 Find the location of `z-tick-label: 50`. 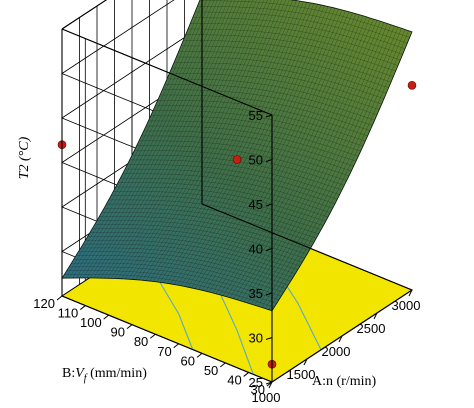

z-tick-label: 50 is located at coordinates (256, 160).